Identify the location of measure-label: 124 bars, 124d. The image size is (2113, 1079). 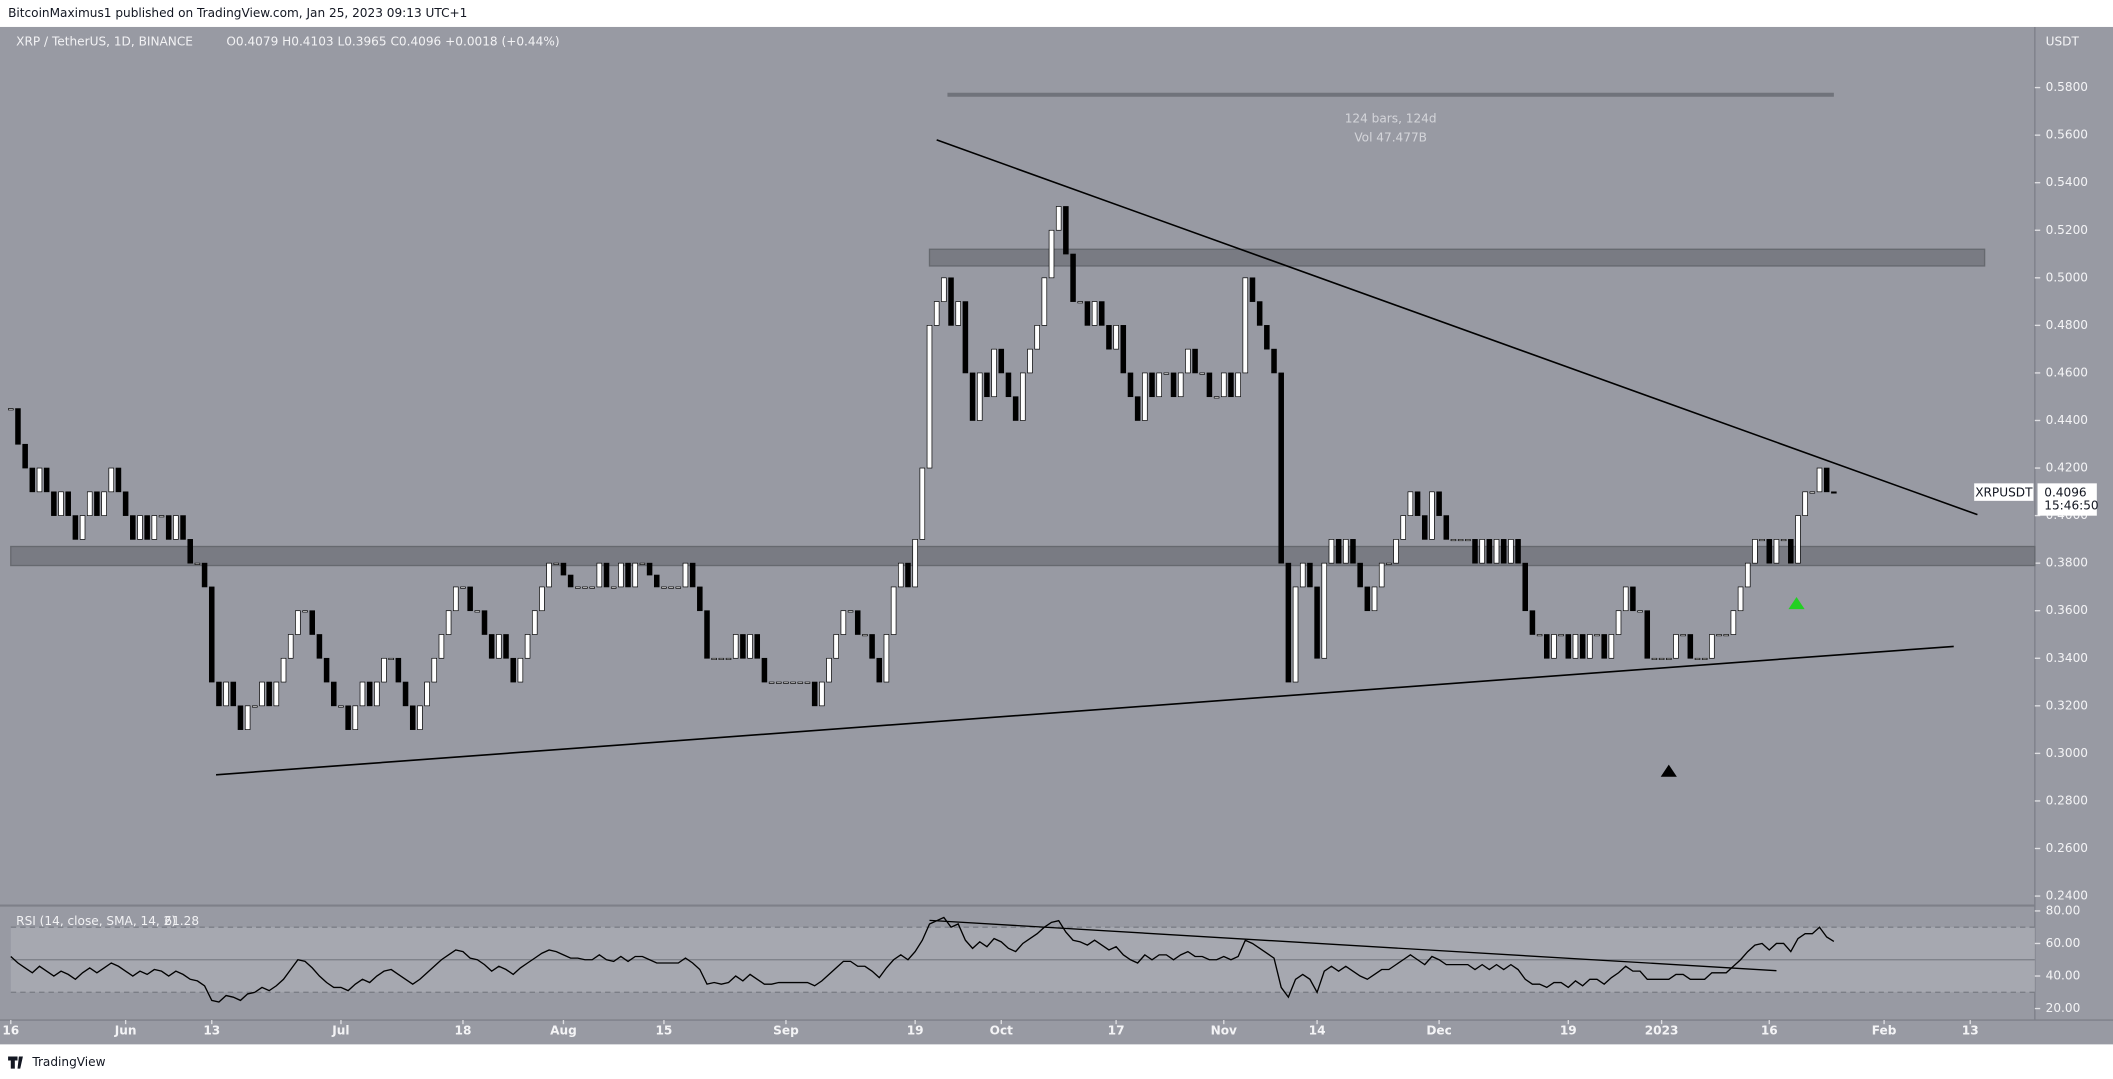
(1391, 118).